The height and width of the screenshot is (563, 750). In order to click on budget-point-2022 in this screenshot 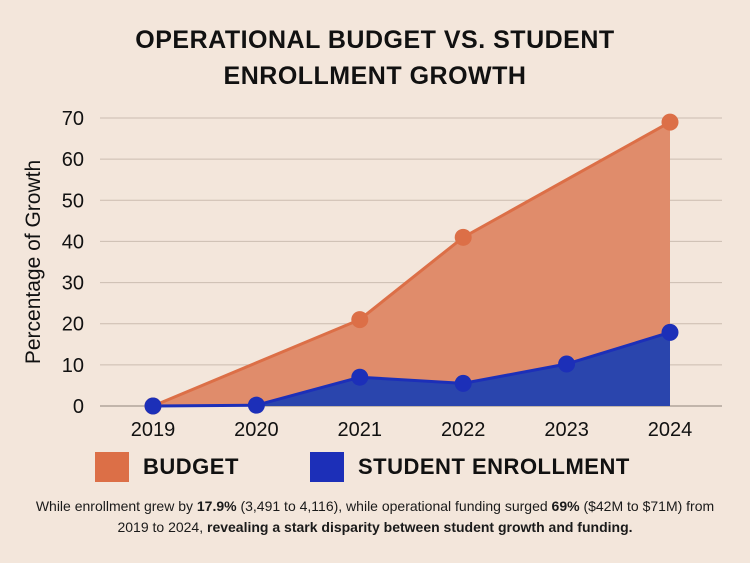, I will do `click(463, 237)`.